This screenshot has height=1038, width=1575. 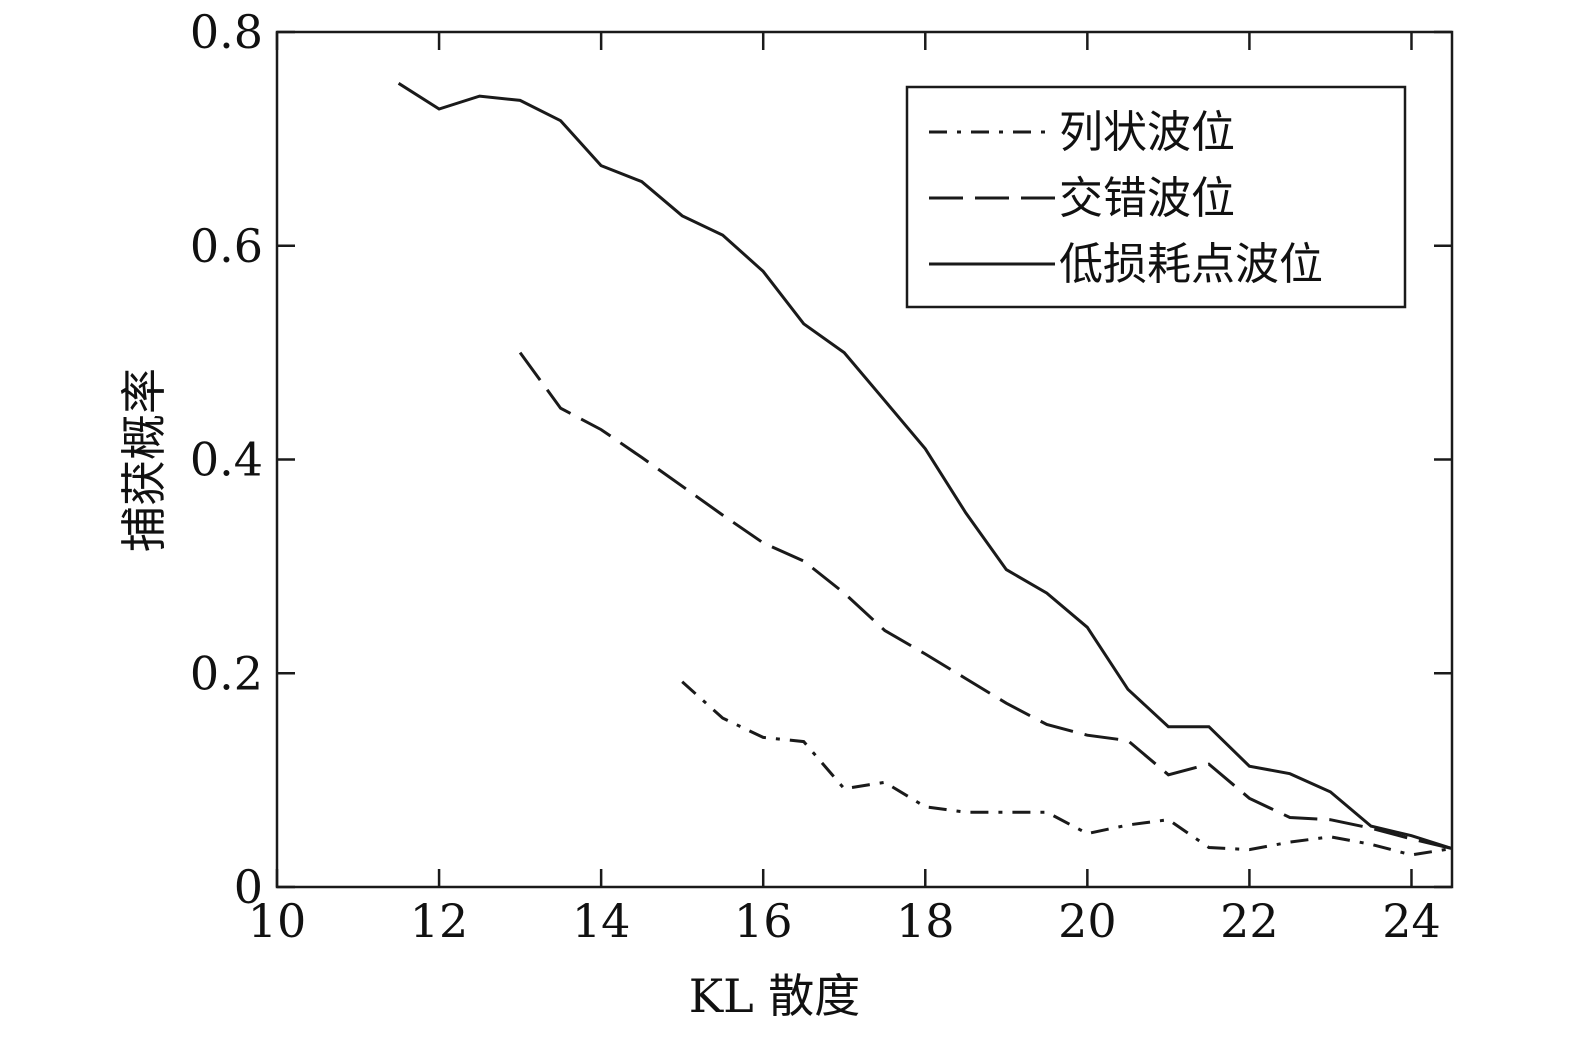 I want to click on x-tick-label: 14, so click(x=601, y=921).